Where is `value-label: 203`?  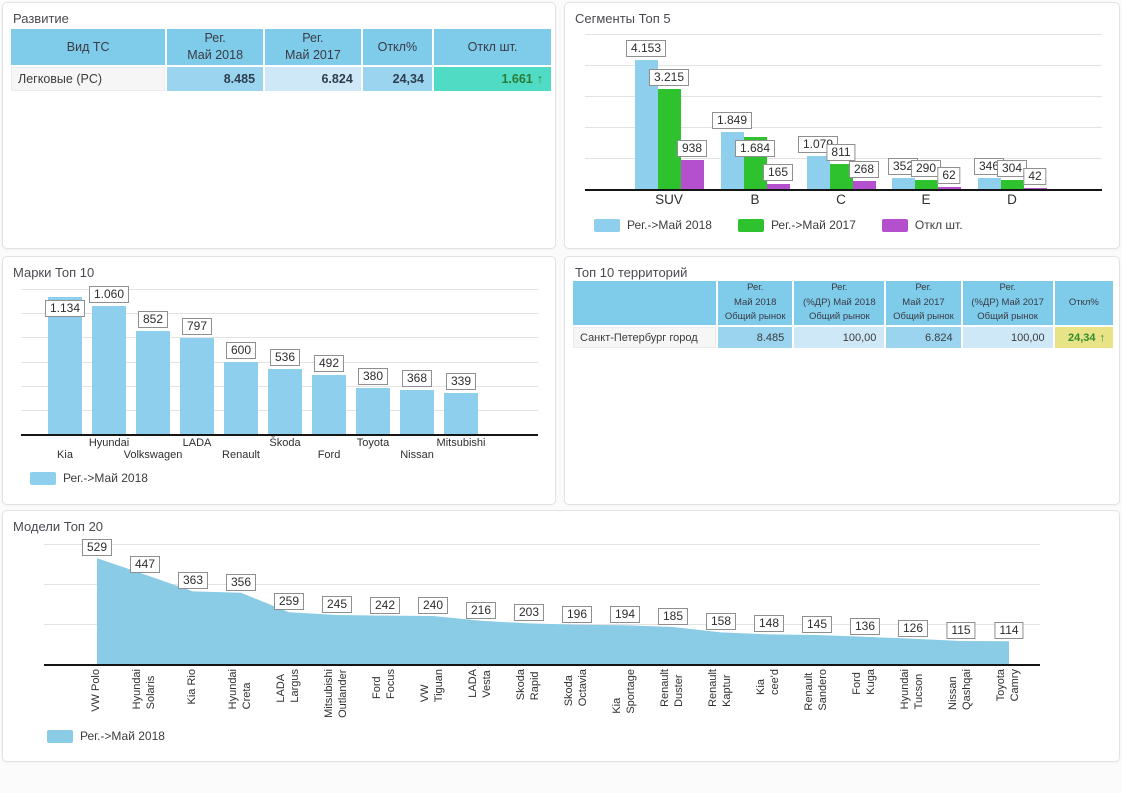
value-label: 203 is located at coordinates (529, 613).